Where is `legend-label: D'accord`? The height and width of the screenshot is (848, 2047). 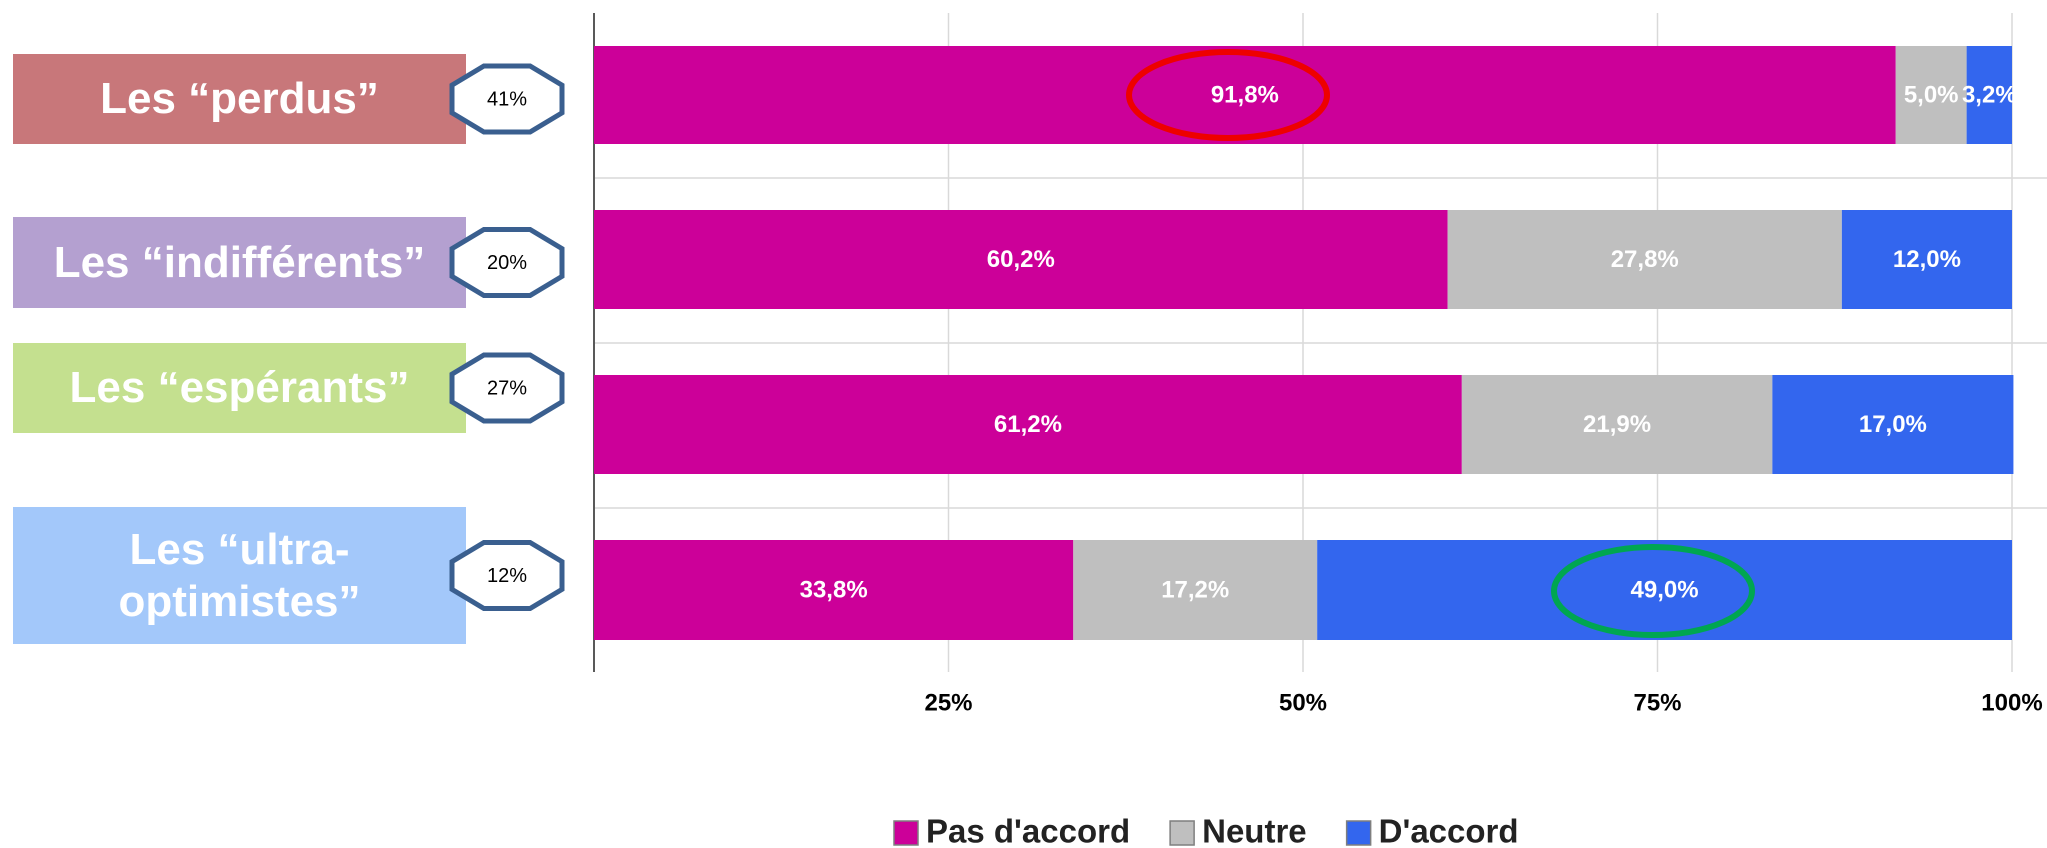
legend-label: D'accord is located at coordinates (1449, 830).